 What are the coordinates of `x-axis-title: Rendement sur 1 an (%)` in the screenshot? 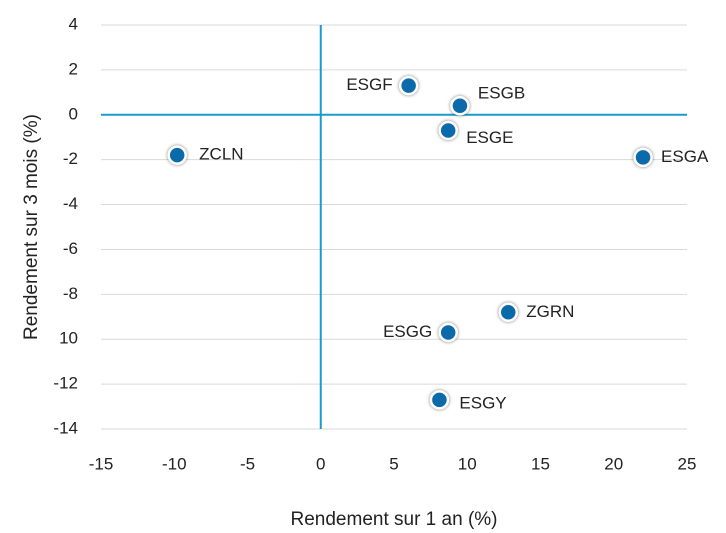 It's located at (394, 519).